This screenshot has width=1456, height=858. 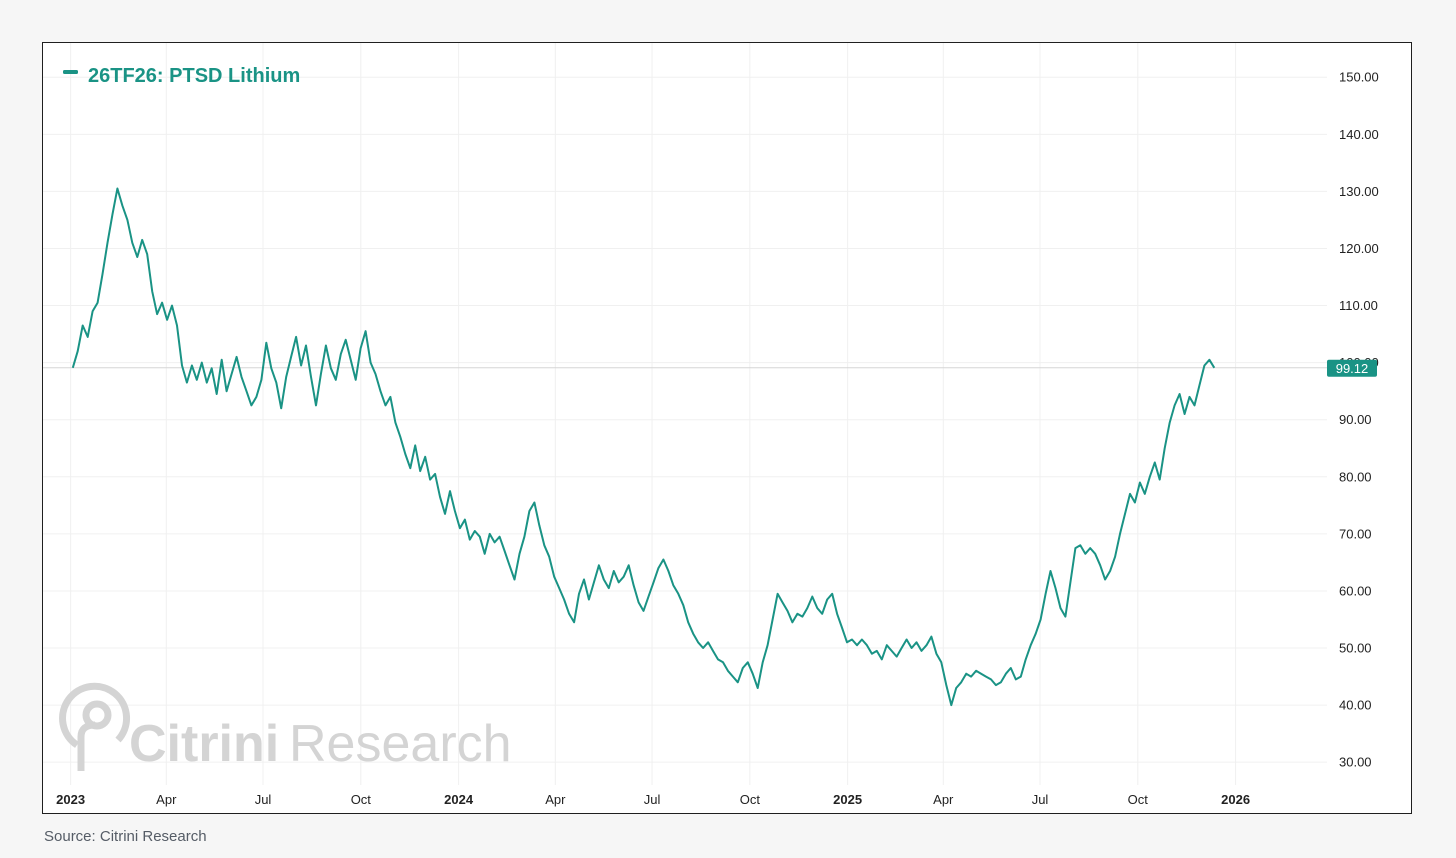 I want to click on watermark-brand-bold: Citrini, so click(x=204, y=744).